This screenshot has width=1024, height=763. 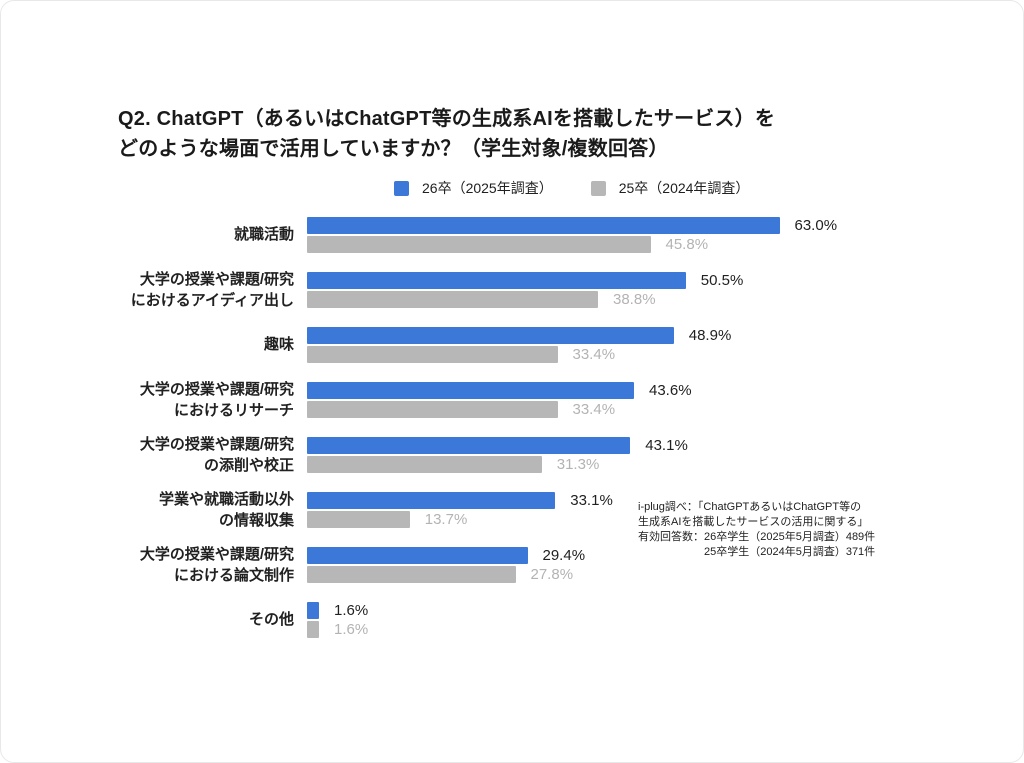 I want to click on bar-group: 48.9% 33.4%, so click(x=519, y=344).